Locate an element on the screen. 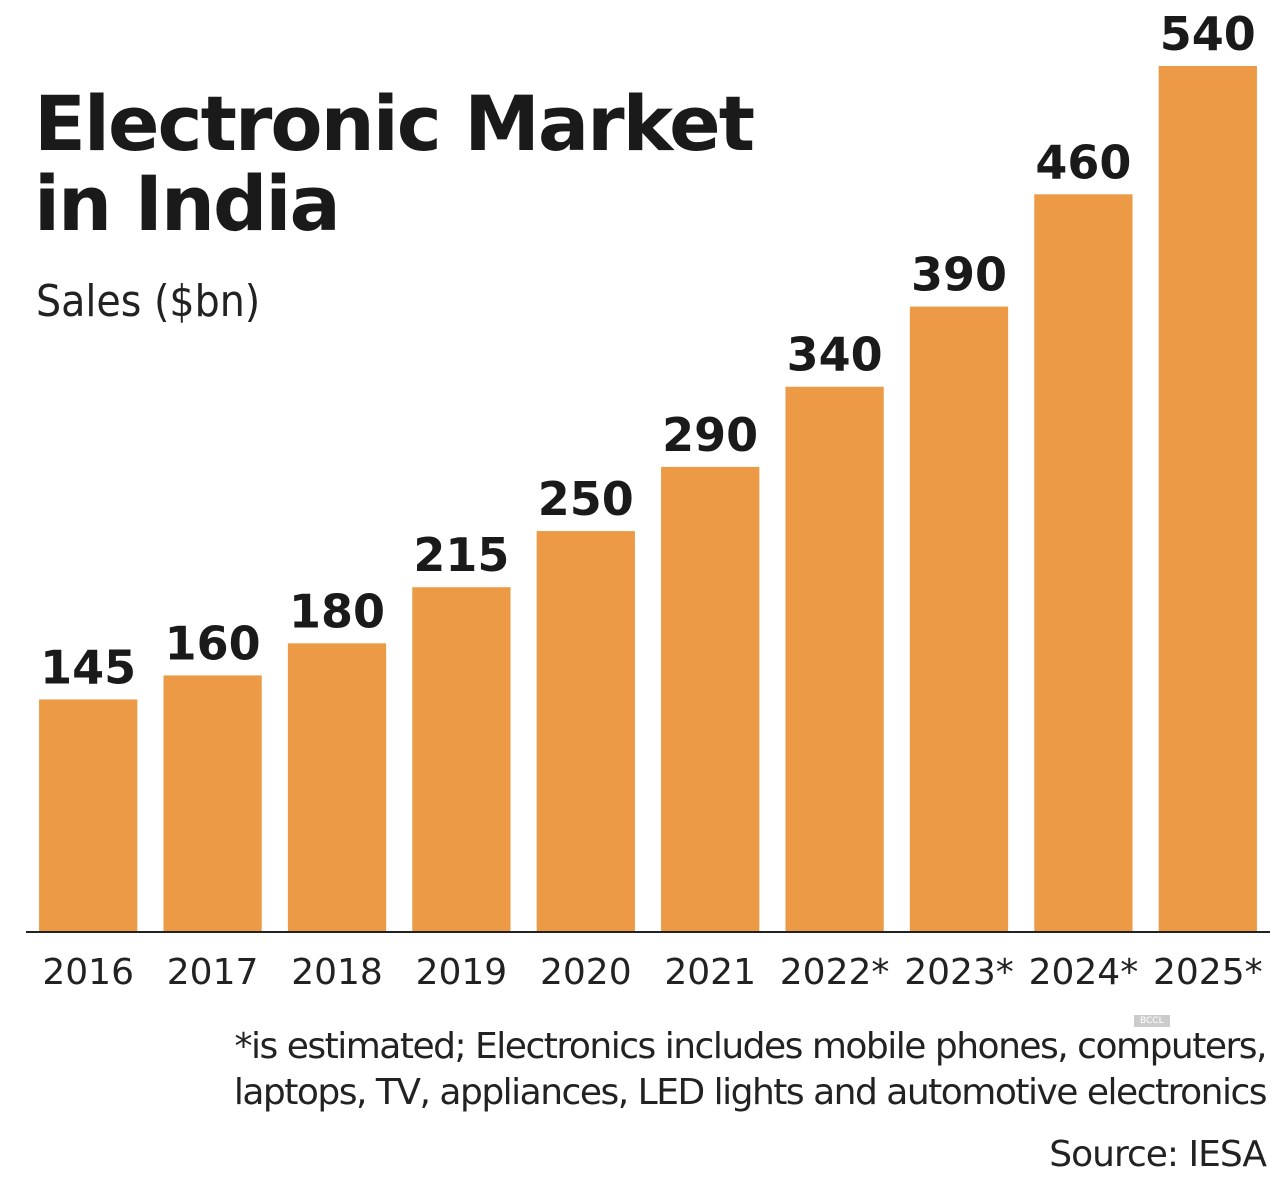 This screenshot has height=1184, width=1280. x-tick-label: 2020 is located at coordinates (586, 972).